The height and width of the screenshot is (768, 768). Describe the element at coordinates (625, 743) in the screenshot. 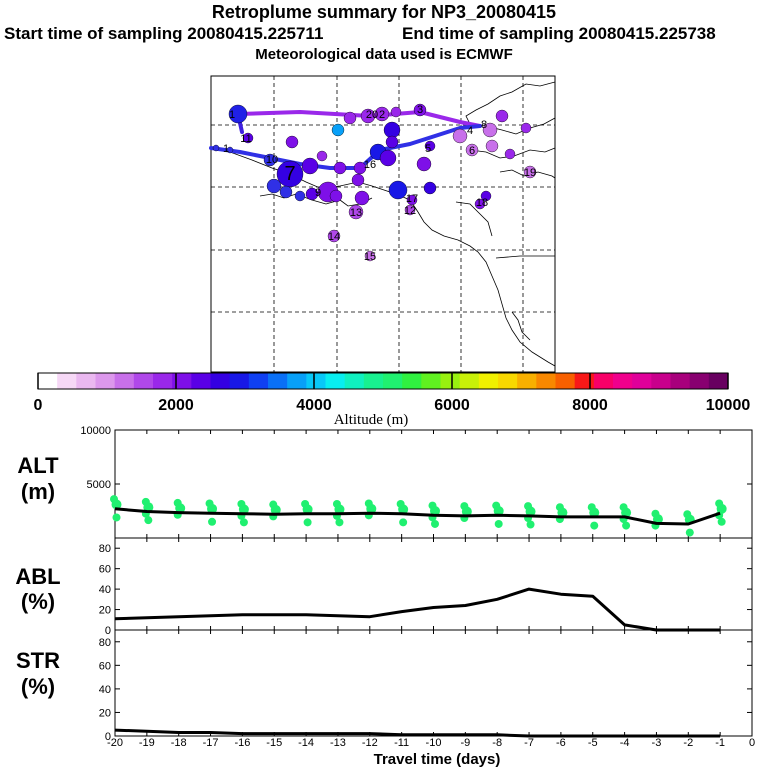

I see `x-tick-label: -4` at that location.